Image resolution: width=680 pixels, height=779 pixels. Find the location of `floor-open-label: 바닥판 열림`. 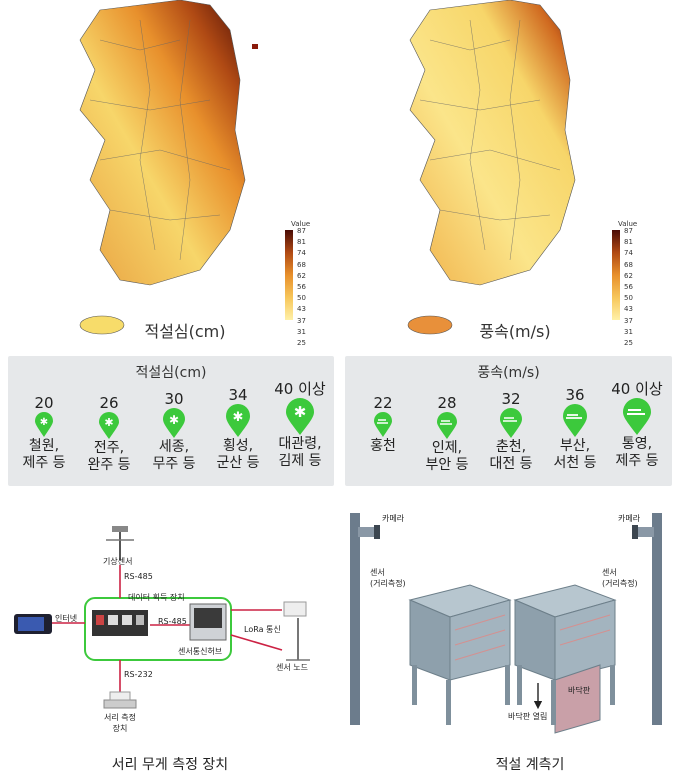

floor-open-label: 바닥판 열림 is located at coordinates (528, 716).